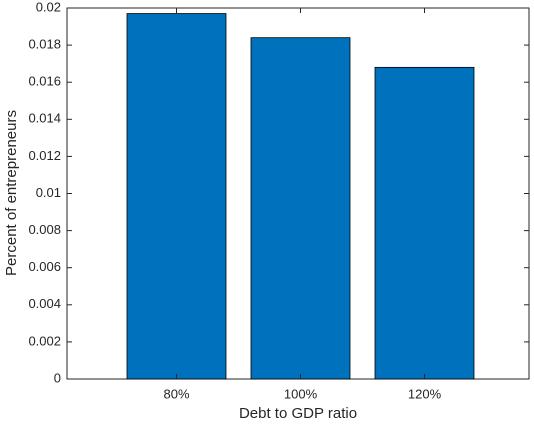  I want to click on x-axis-label: Debt to GDP ratio, so click(298, 413).